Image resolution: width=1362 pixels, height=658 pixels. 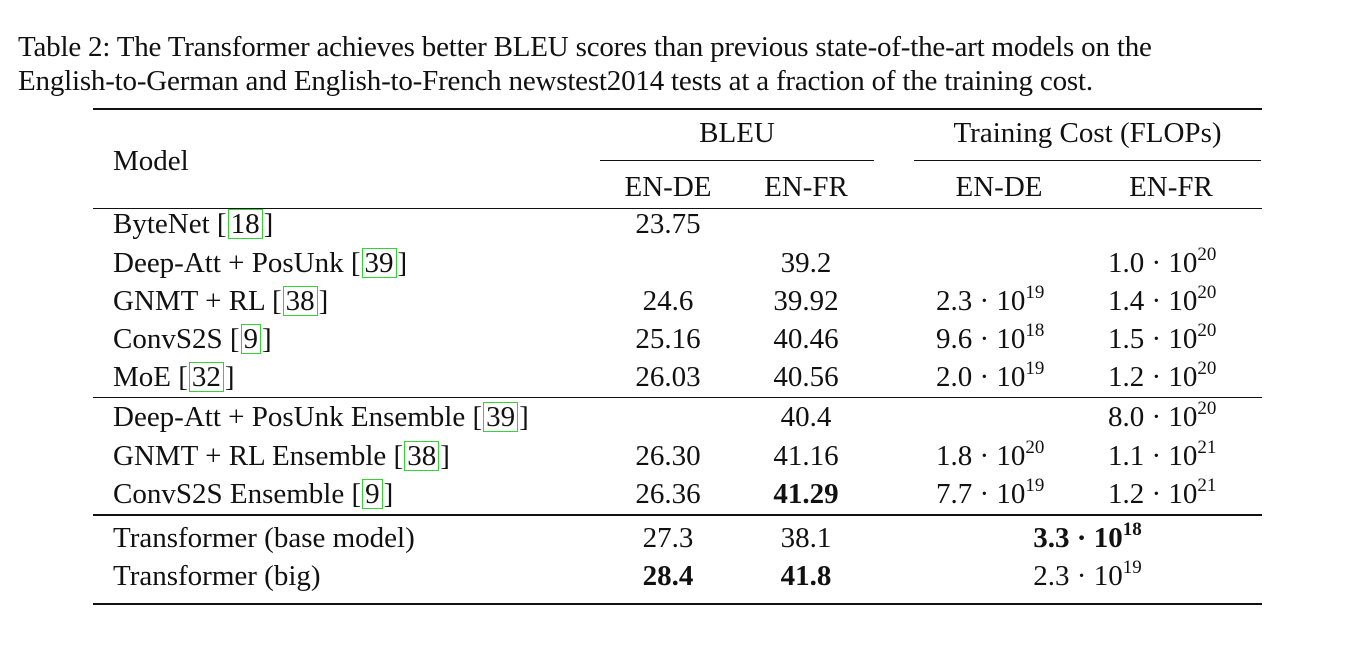 What do you see at coordinates (677, 397) in the screenshot?
I see `group-rule` at bounding box center [677, 397].